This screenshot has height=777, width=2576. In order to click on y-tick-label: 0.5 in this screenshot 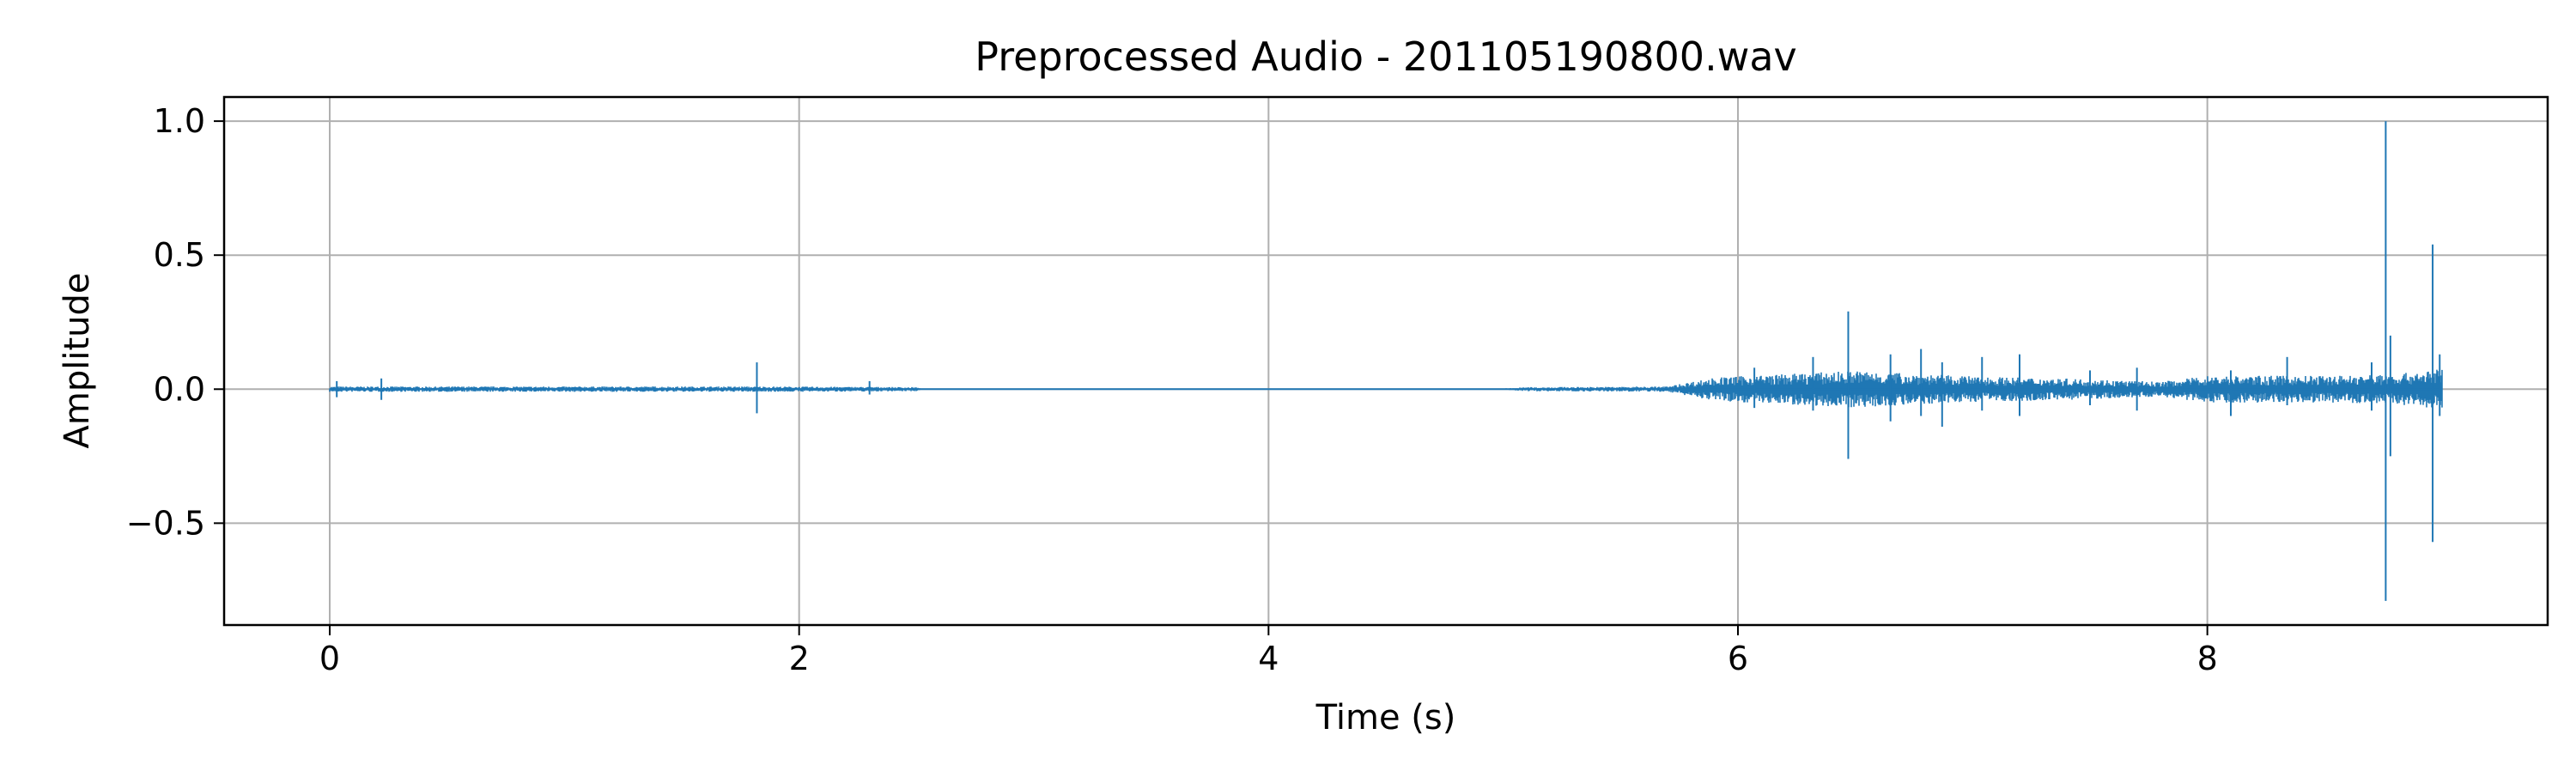, I will do `click(180, 255)`.